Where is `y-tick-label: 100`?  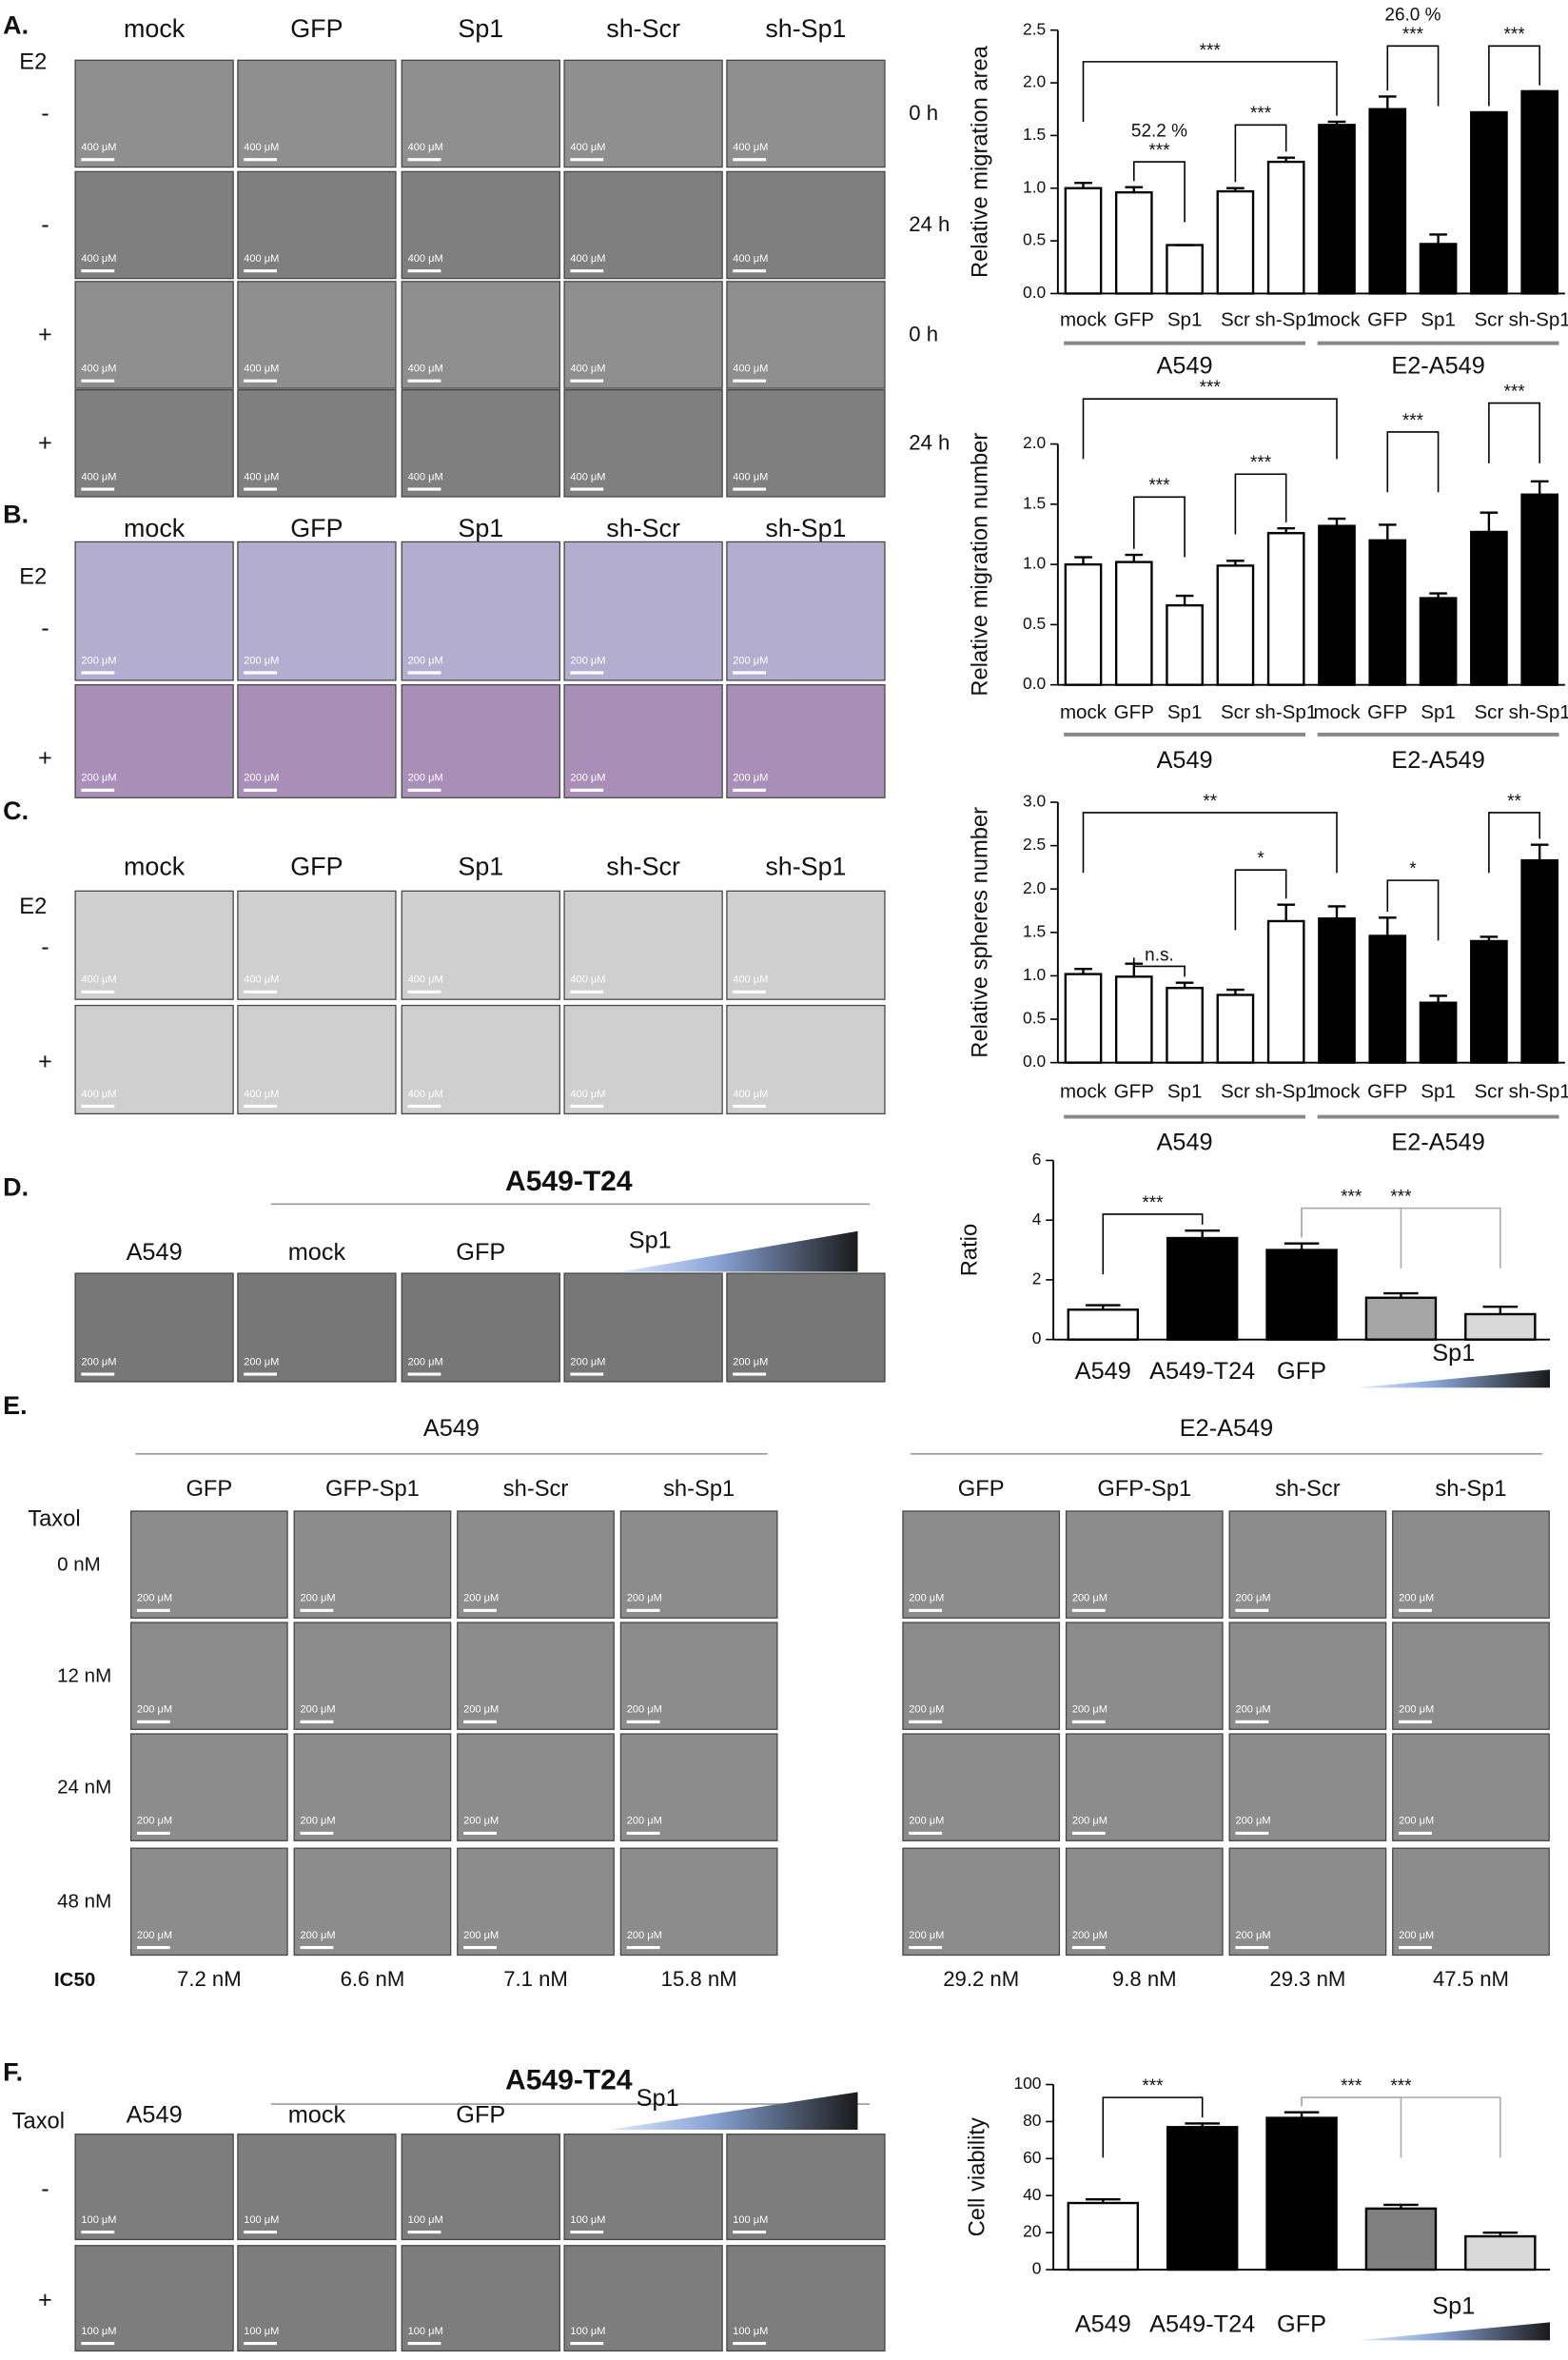 y-tick-label: 100 is located at coordinates (1027, 2083).